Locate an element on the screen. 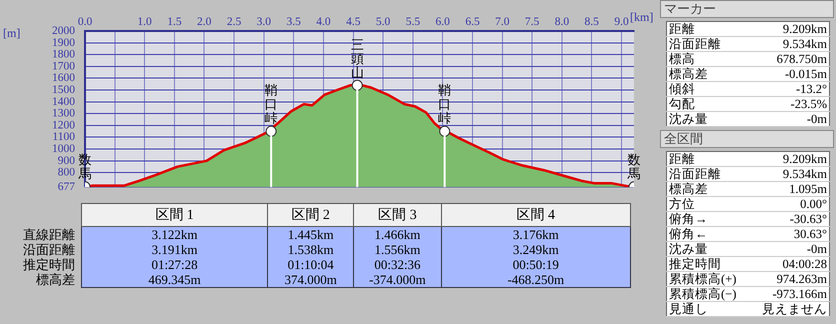 This screenshot has width=836, height=324. category-label: 俯角→ is located at coordinates (688, 219).